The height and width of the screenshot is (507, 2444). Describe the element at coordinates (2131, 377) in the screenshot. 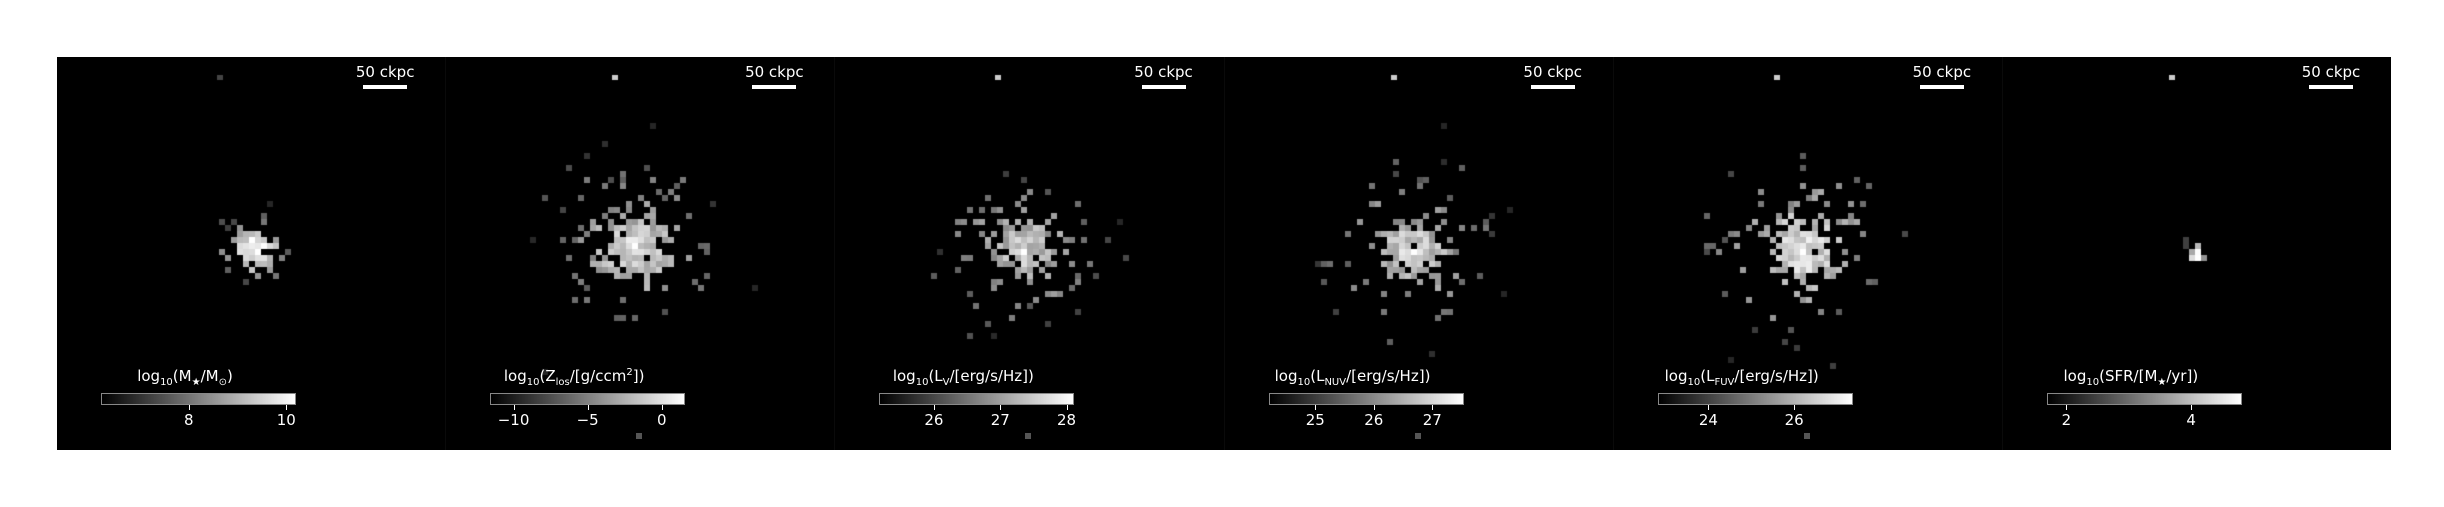

I see `colorbar-title: log10(SFR/[M★/yr])` at that location.